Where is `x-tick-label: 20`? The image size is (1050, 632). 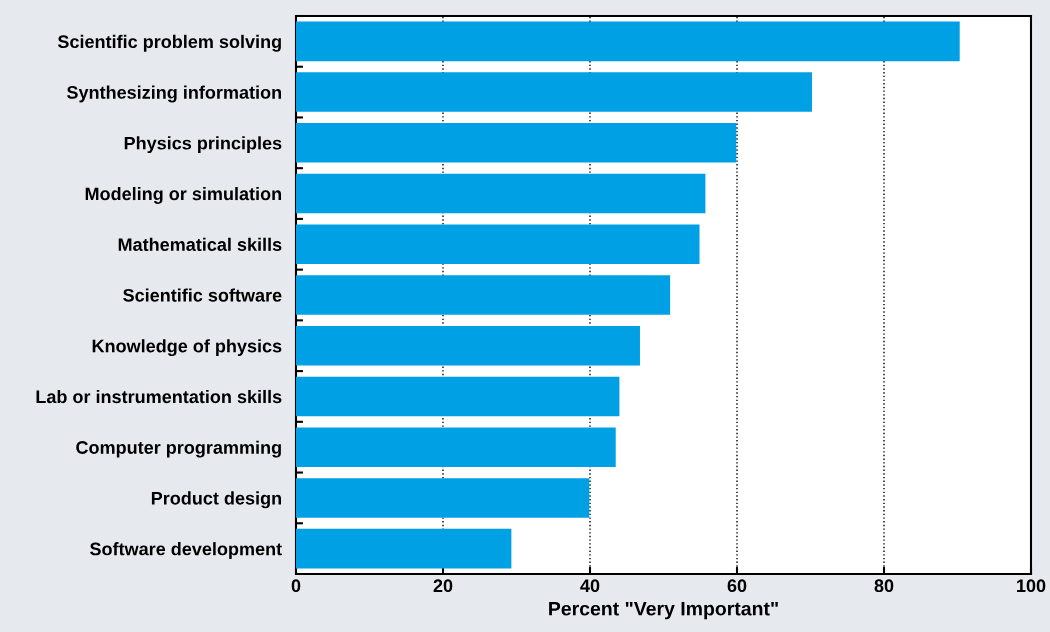 x-tick-label: 20 is located at coordinates (443, 586).